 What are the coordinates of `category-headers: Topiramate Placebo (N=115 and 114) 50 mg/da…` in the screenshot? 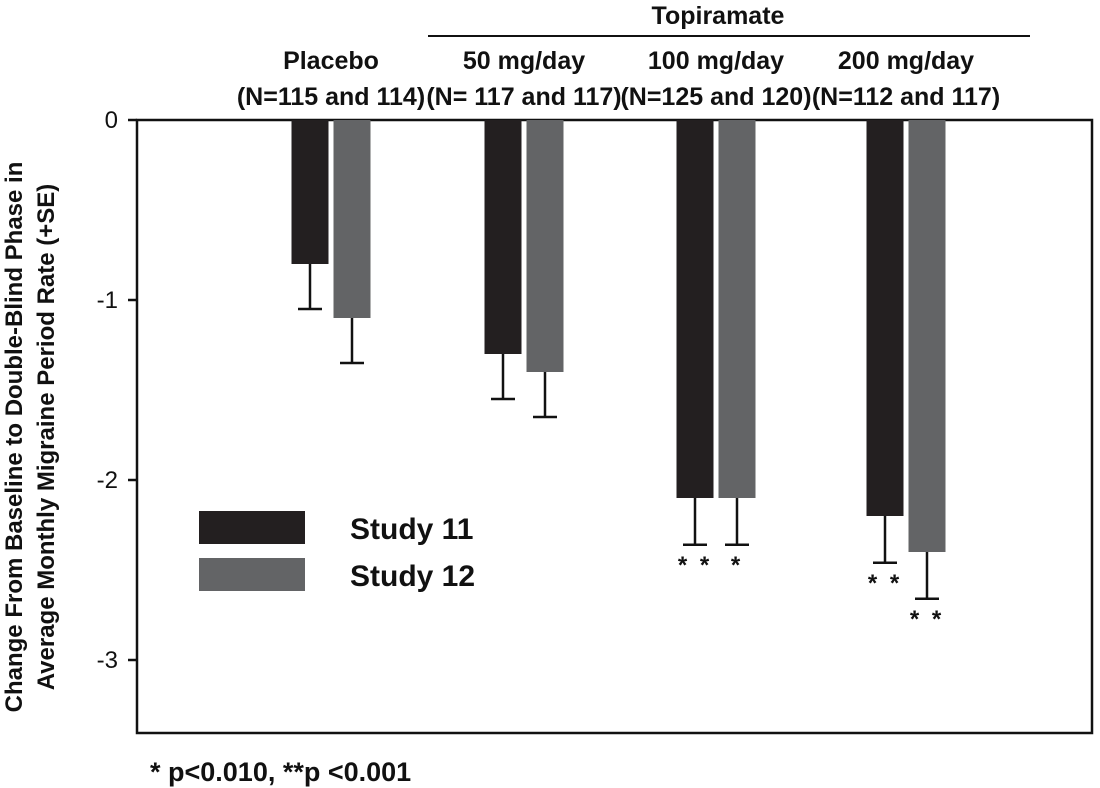 It's located at (633, 56).